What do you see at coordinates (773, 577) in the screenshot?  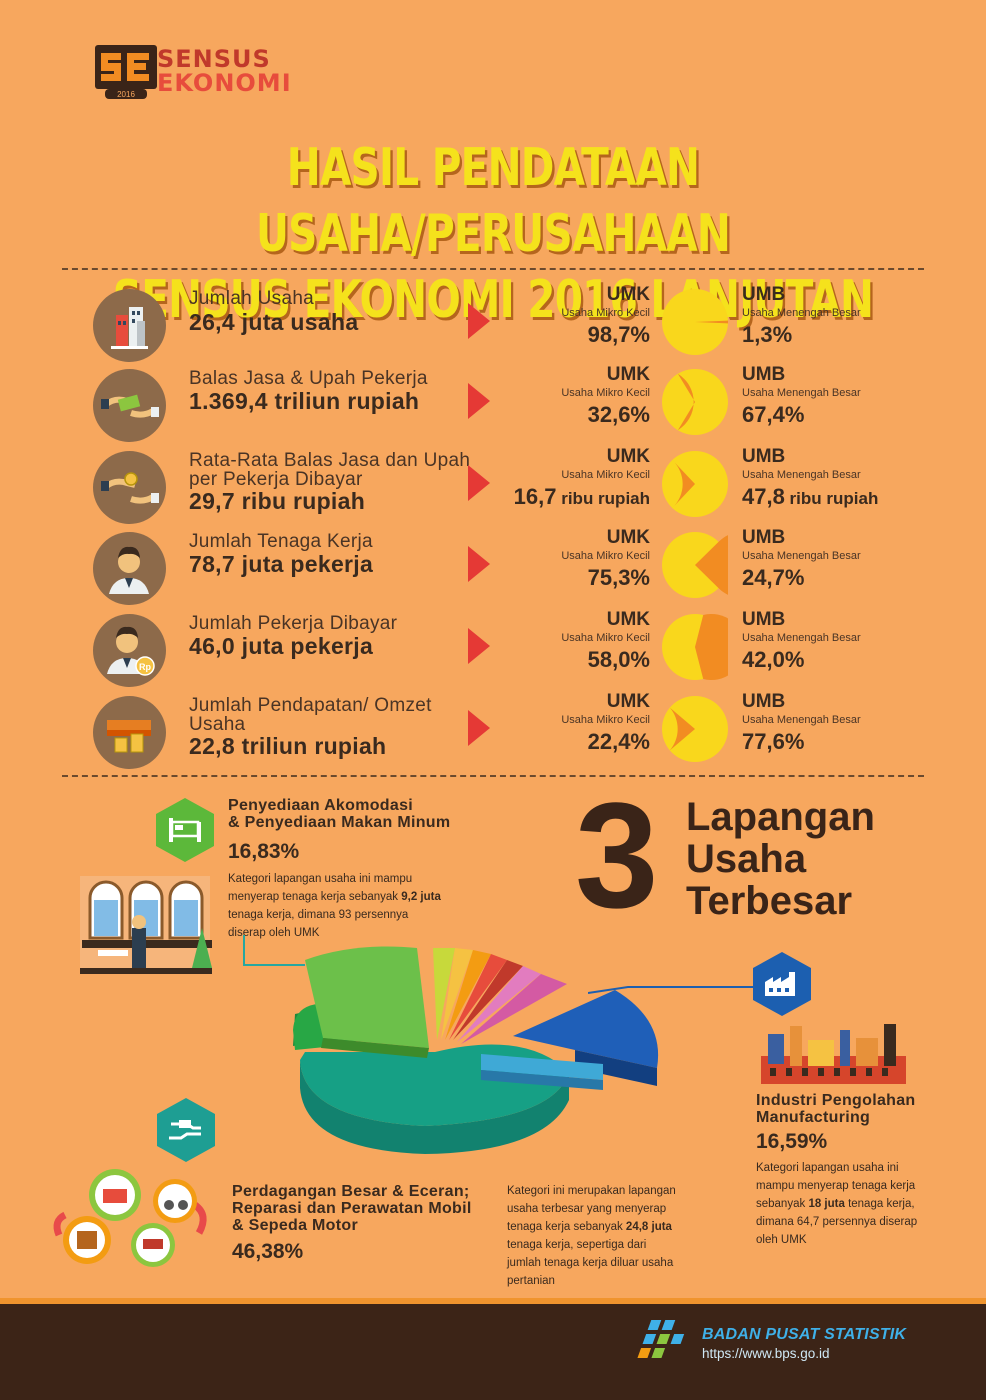 I see `umb-value: 24,7%` at bounding box center [773, 577].